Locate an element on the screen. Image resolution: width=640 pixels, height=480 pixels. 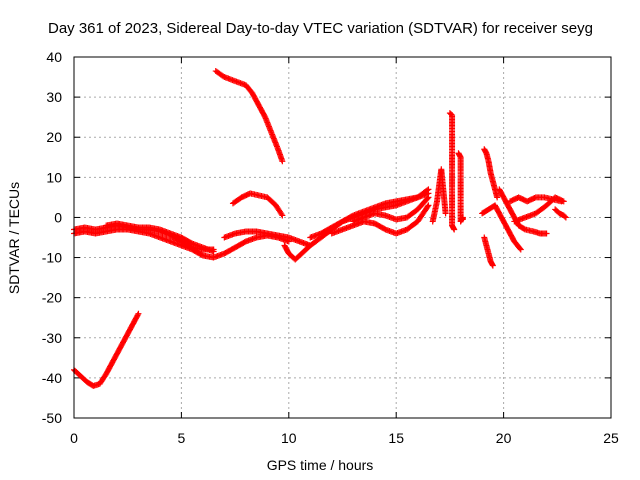
y-tick-label: 20 is located at coordinates (54, 137).